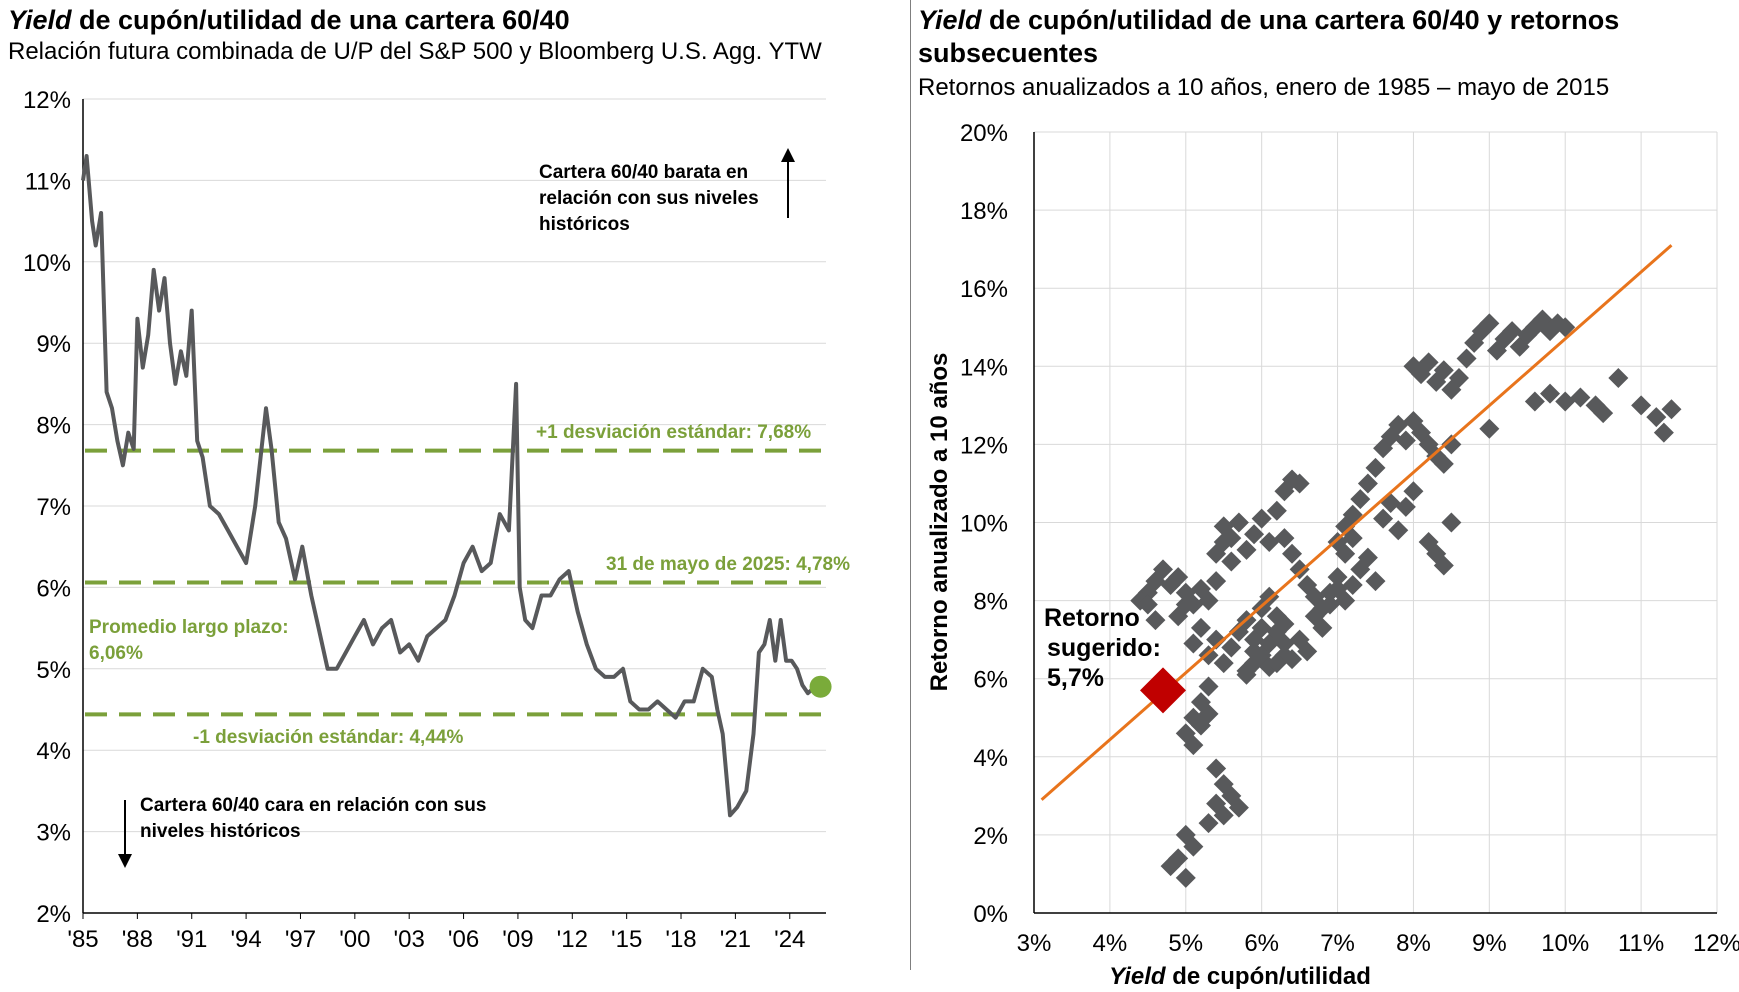 This screenshot has width=1739, height=992. Describe the element at coordinates (320, 20) in the screenshot. I see `left-title-rest: de cupón/utilidad de una cartera 60/40` at that location.